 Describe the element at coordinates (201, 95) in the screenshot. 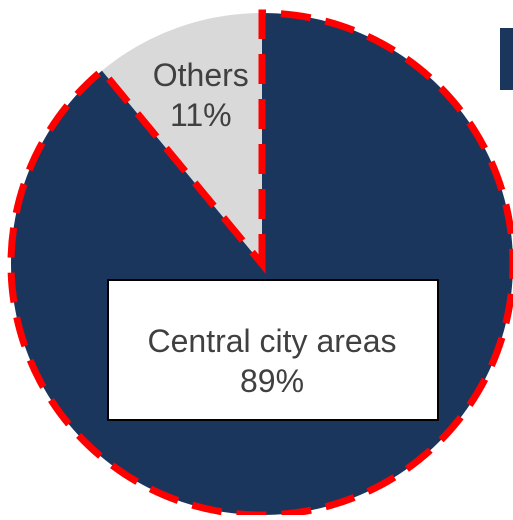

I see `data-label-others: Others 11%` at that location.